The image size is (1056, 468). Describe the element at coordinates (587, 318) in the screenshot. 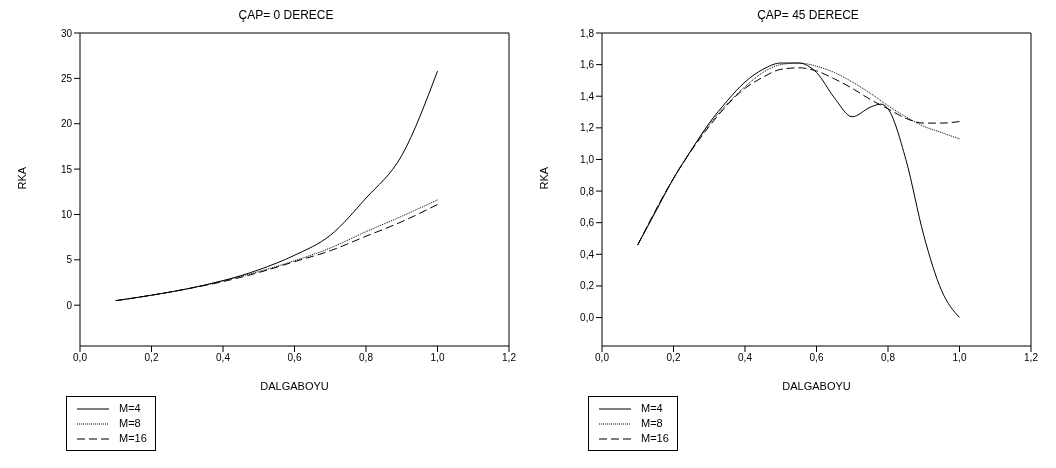

I see `y-tick-label: 0,0` at that location.